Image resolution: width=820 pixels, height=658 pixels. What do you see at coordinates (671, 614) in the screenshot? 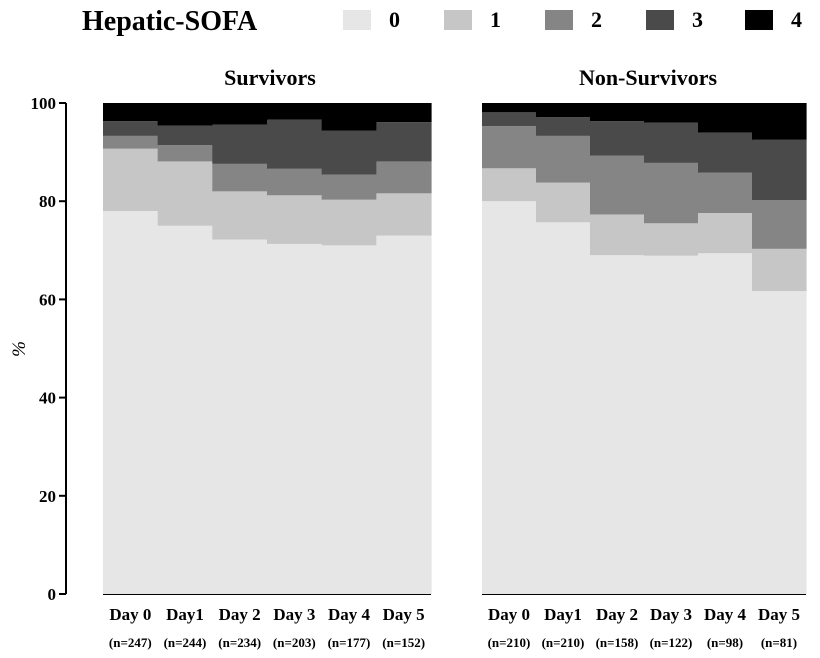
I see `x-tick-label-p2-4: Day 3` at bounding box center [671, 614].